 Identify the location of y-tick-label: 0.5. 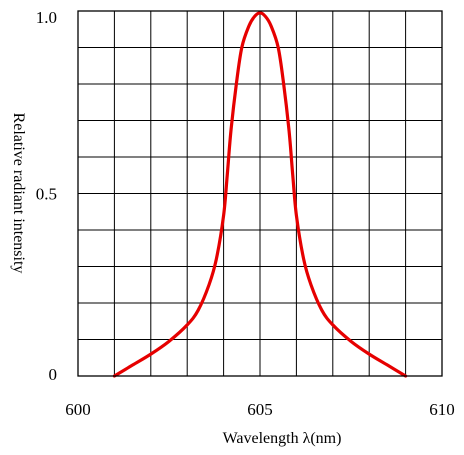
(46, 194).